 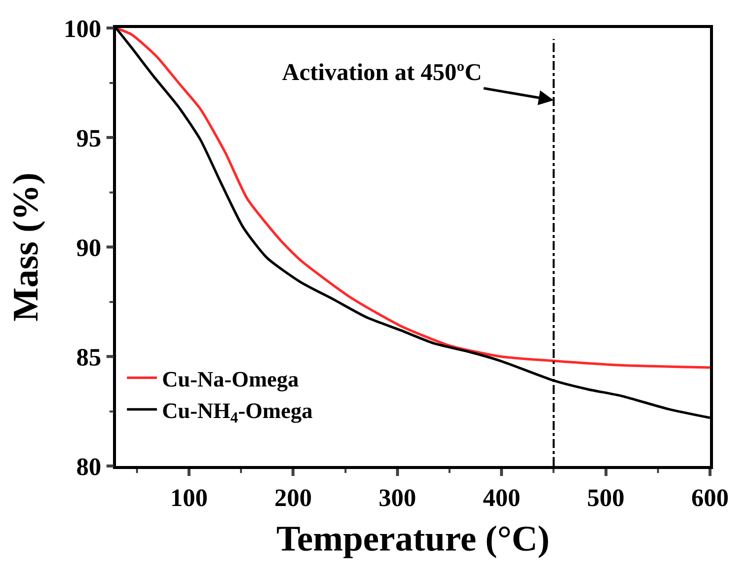 What do you see at coordinates (230, 379) in the screenshot?
I see `legend-label: Cu-Na-Omega` at bounding box center [230, 379].